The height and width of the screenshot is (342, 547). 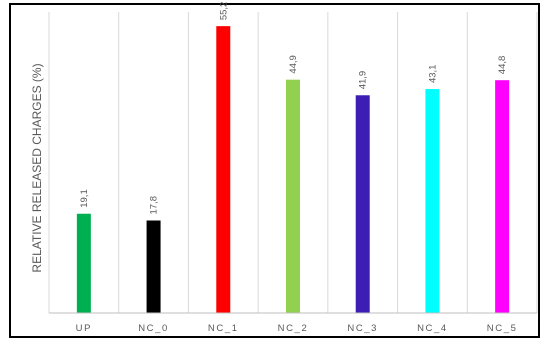 I want to click on x-tick-label: UP, so click(x=84, y=328).